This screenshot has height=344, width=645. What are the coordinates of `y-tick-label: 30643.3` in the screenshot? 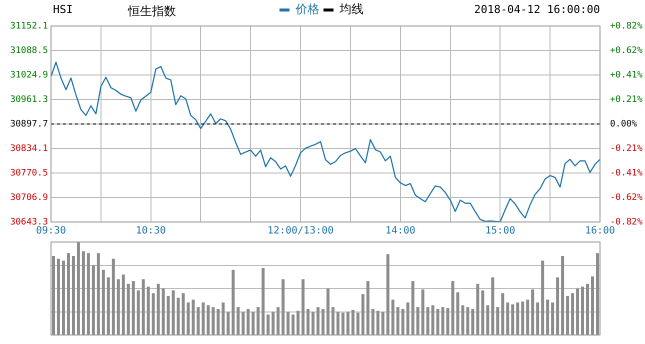 It's located at (29, 222).